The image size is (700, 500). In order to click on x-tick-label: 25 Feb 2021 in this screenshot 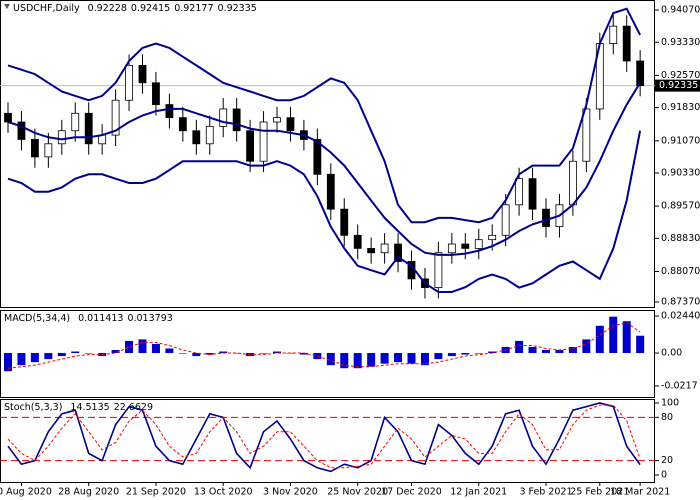, I will do `click(599, 492)`.